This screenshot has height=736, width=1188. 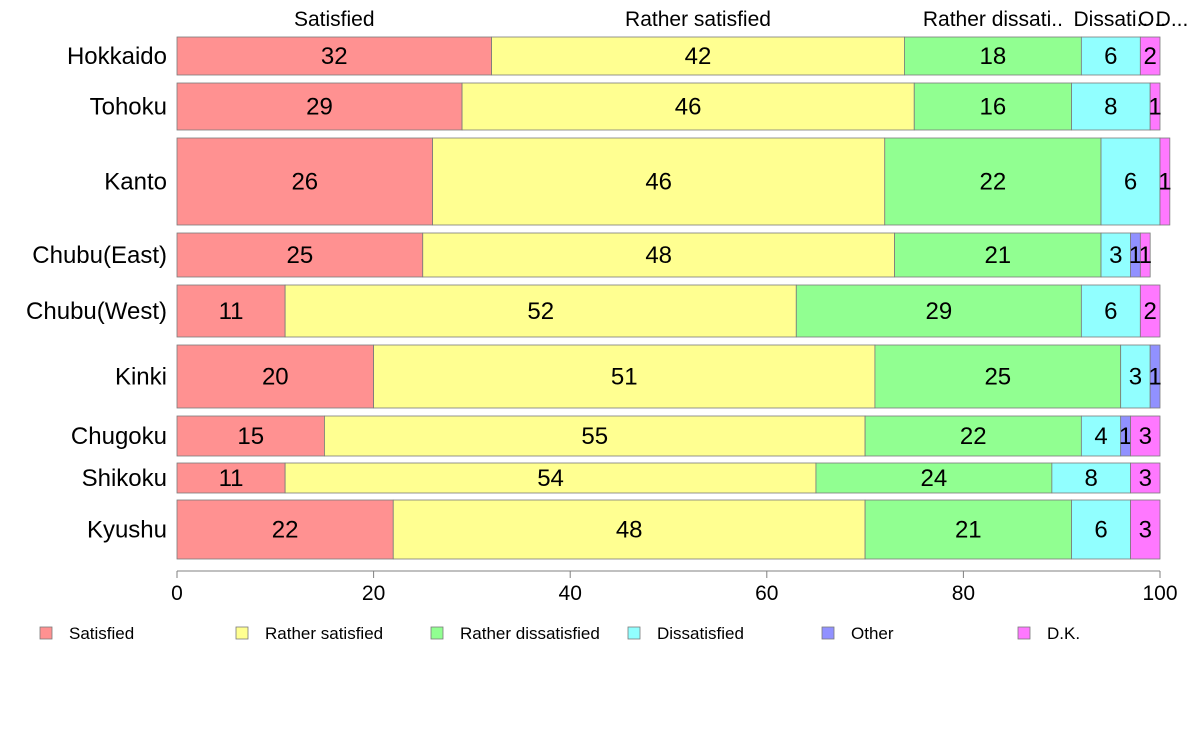 What do you see at coordinates (766, 593) in the screenshot?
I see `x-tick-label: 60` at bounding box center [766, 593].